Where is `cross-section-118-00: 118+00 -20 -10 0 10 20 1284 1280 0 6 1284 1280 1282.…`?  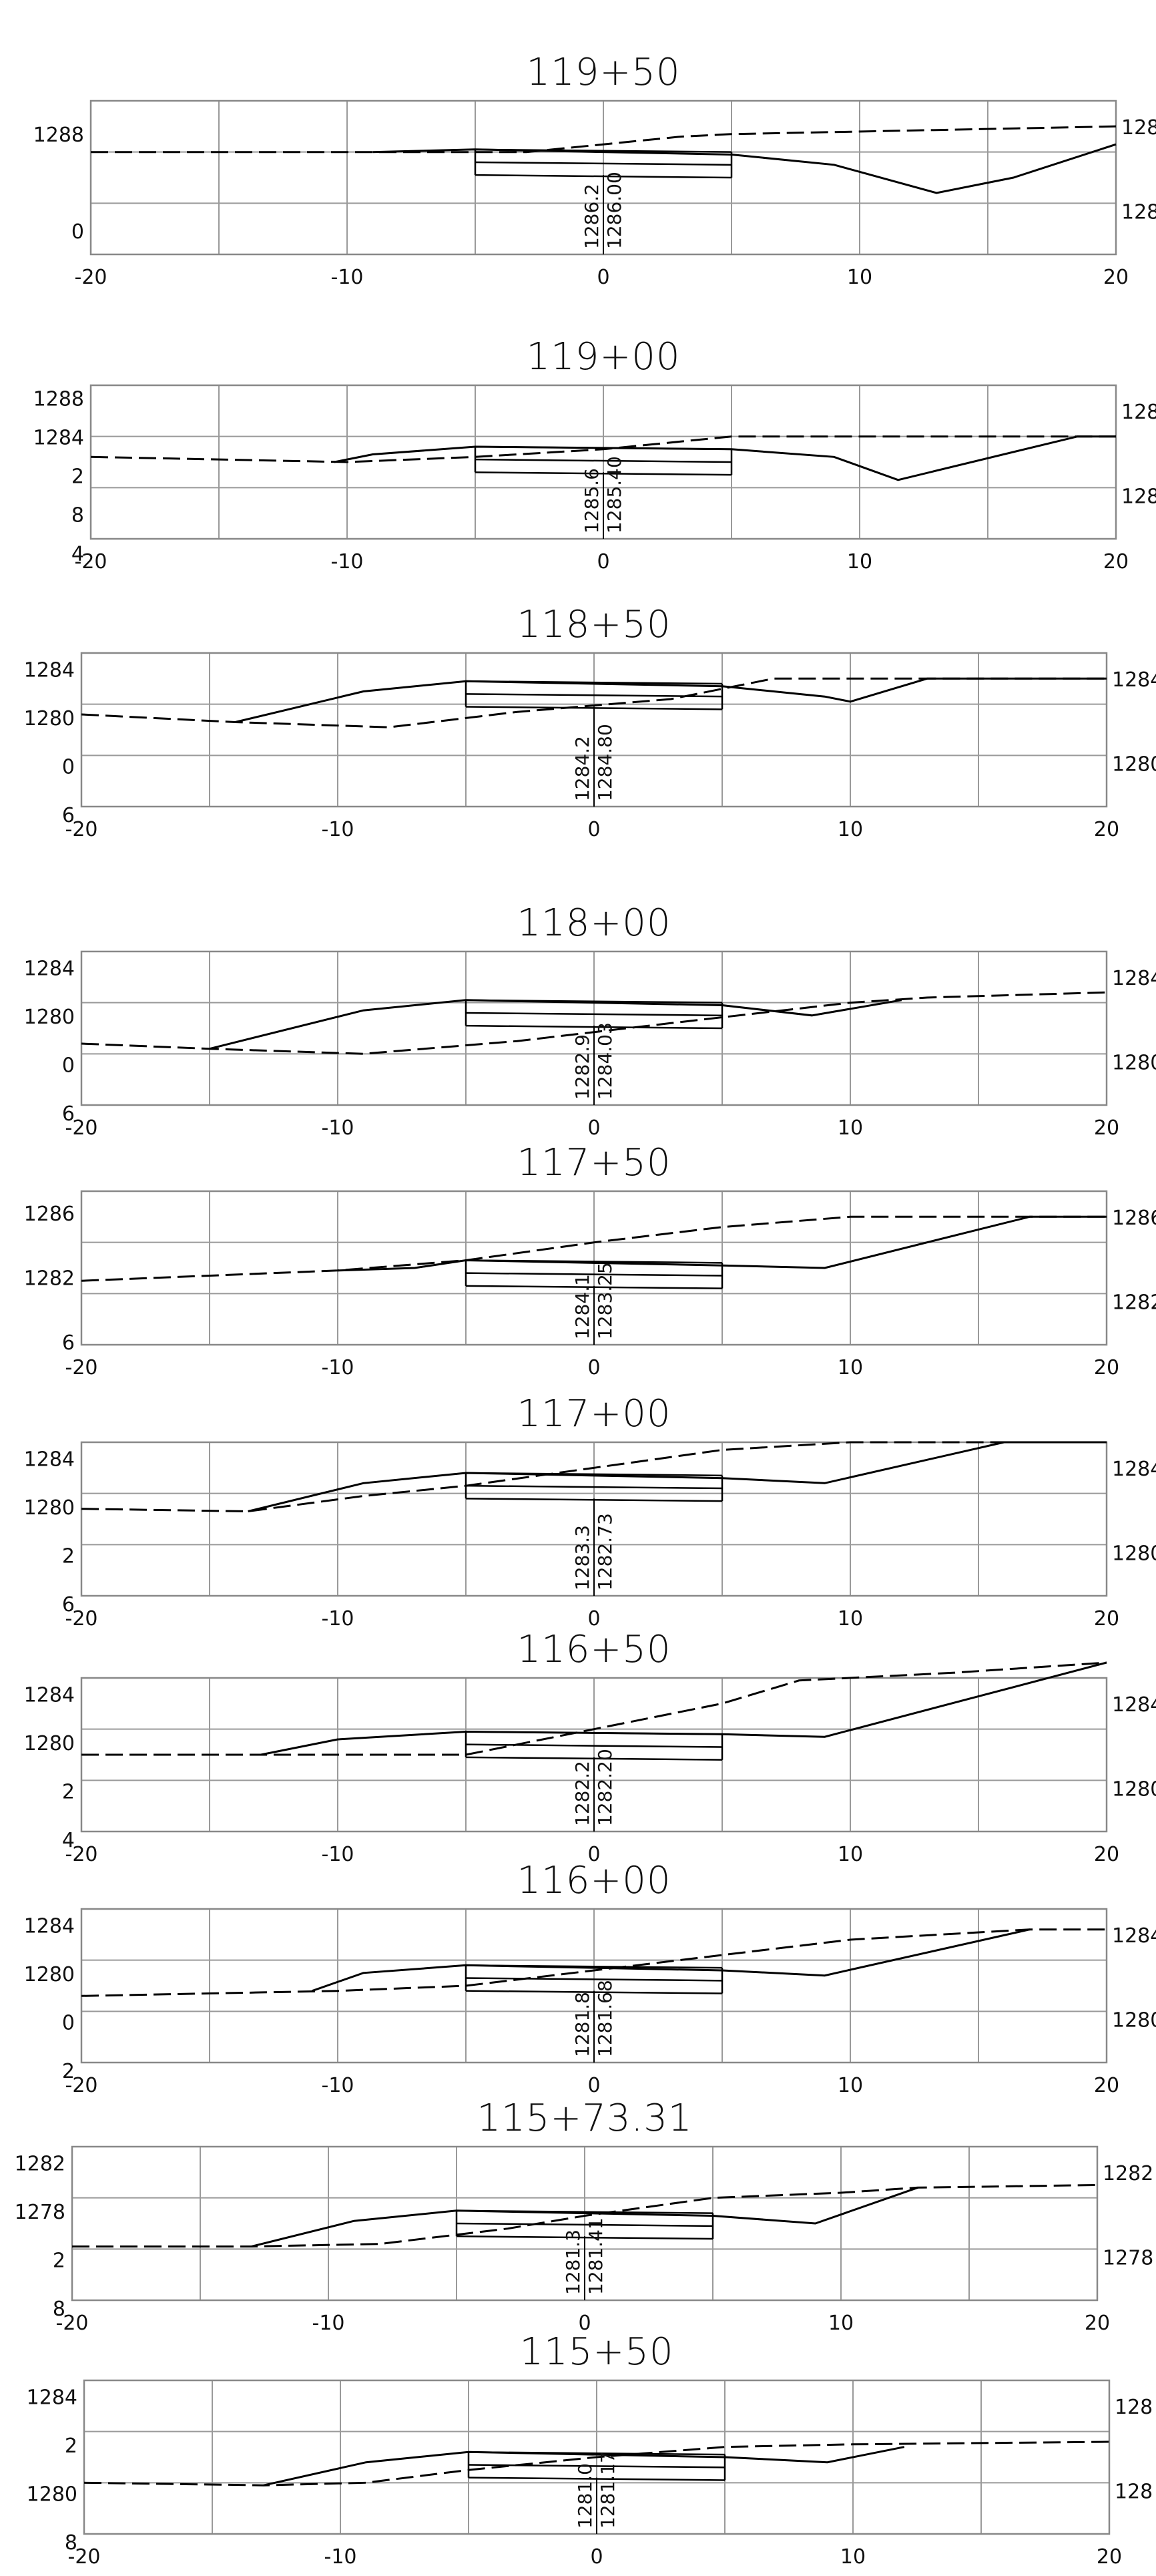 cross-section-118-00: 118+00 -20 -10 0 10 20 1284 1280 0 6 1284 1280 1282.… is located at coordinates (590, 1020).